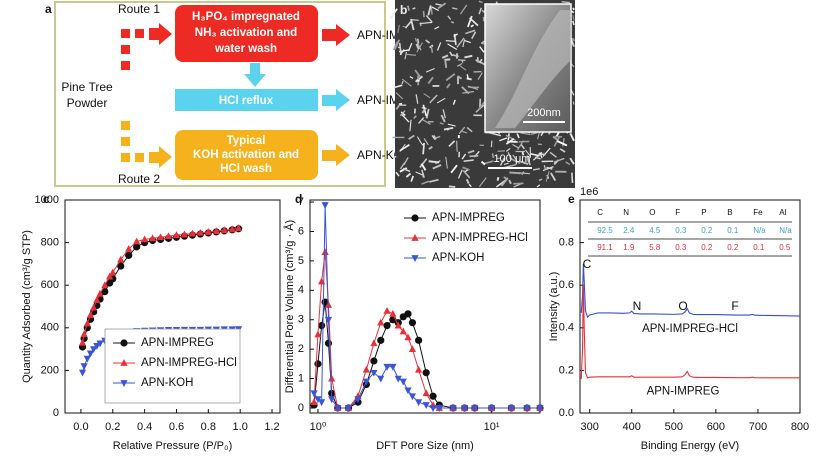 The image size is (816, 464). What do you see at coordinates (605, 230) in the screenshot?
I see `table-cell: 92.5` at bounding box center [605, 230].